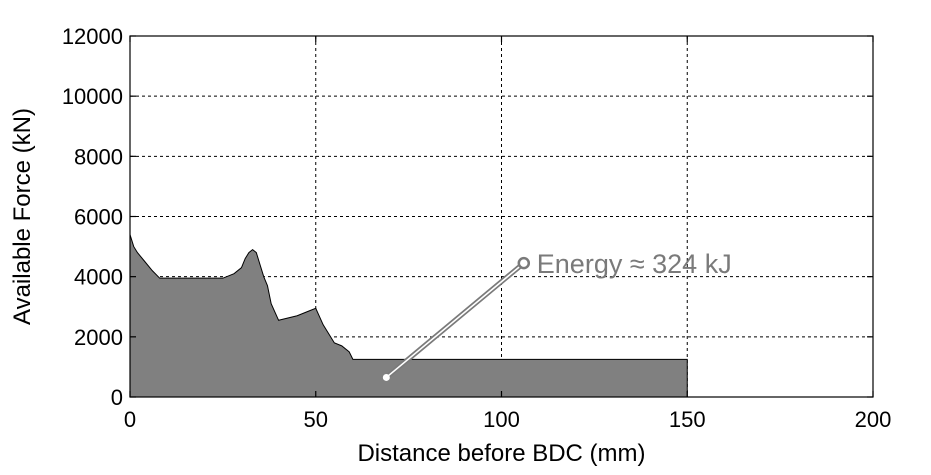  I want to click on x-tick-label: 50, so click(316, 419).